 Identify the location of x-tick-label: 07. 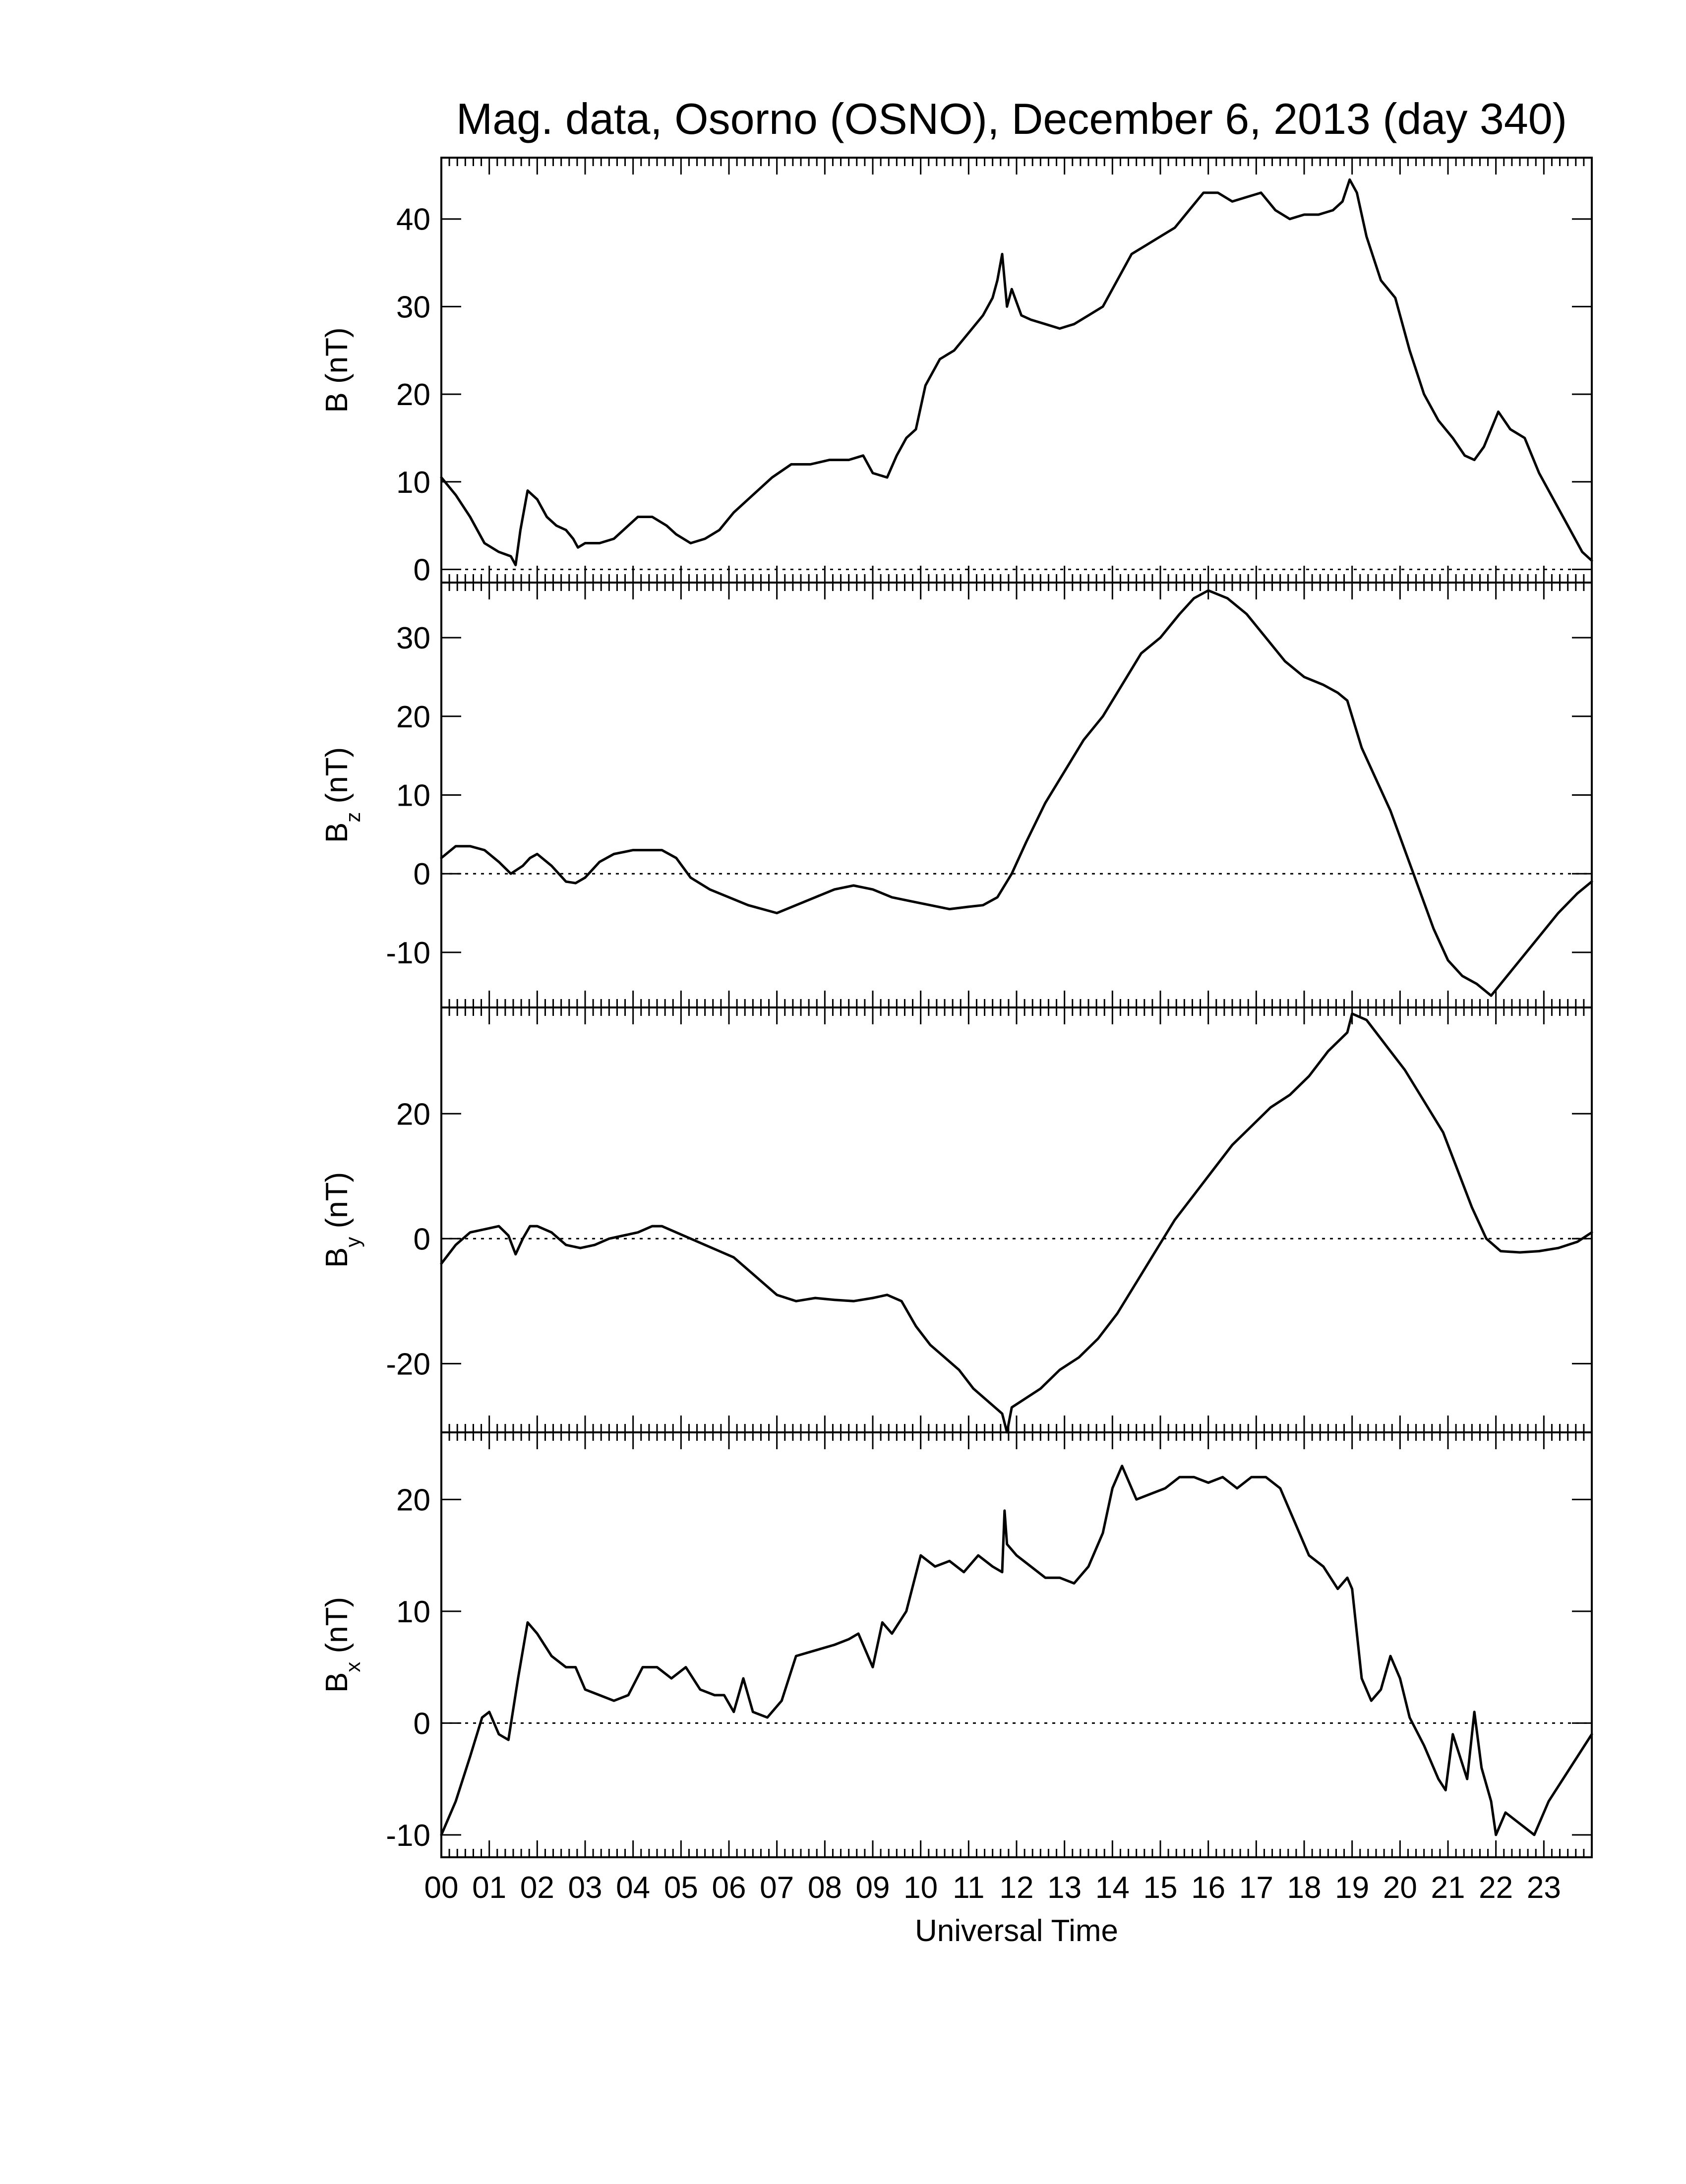
(777, 1888).